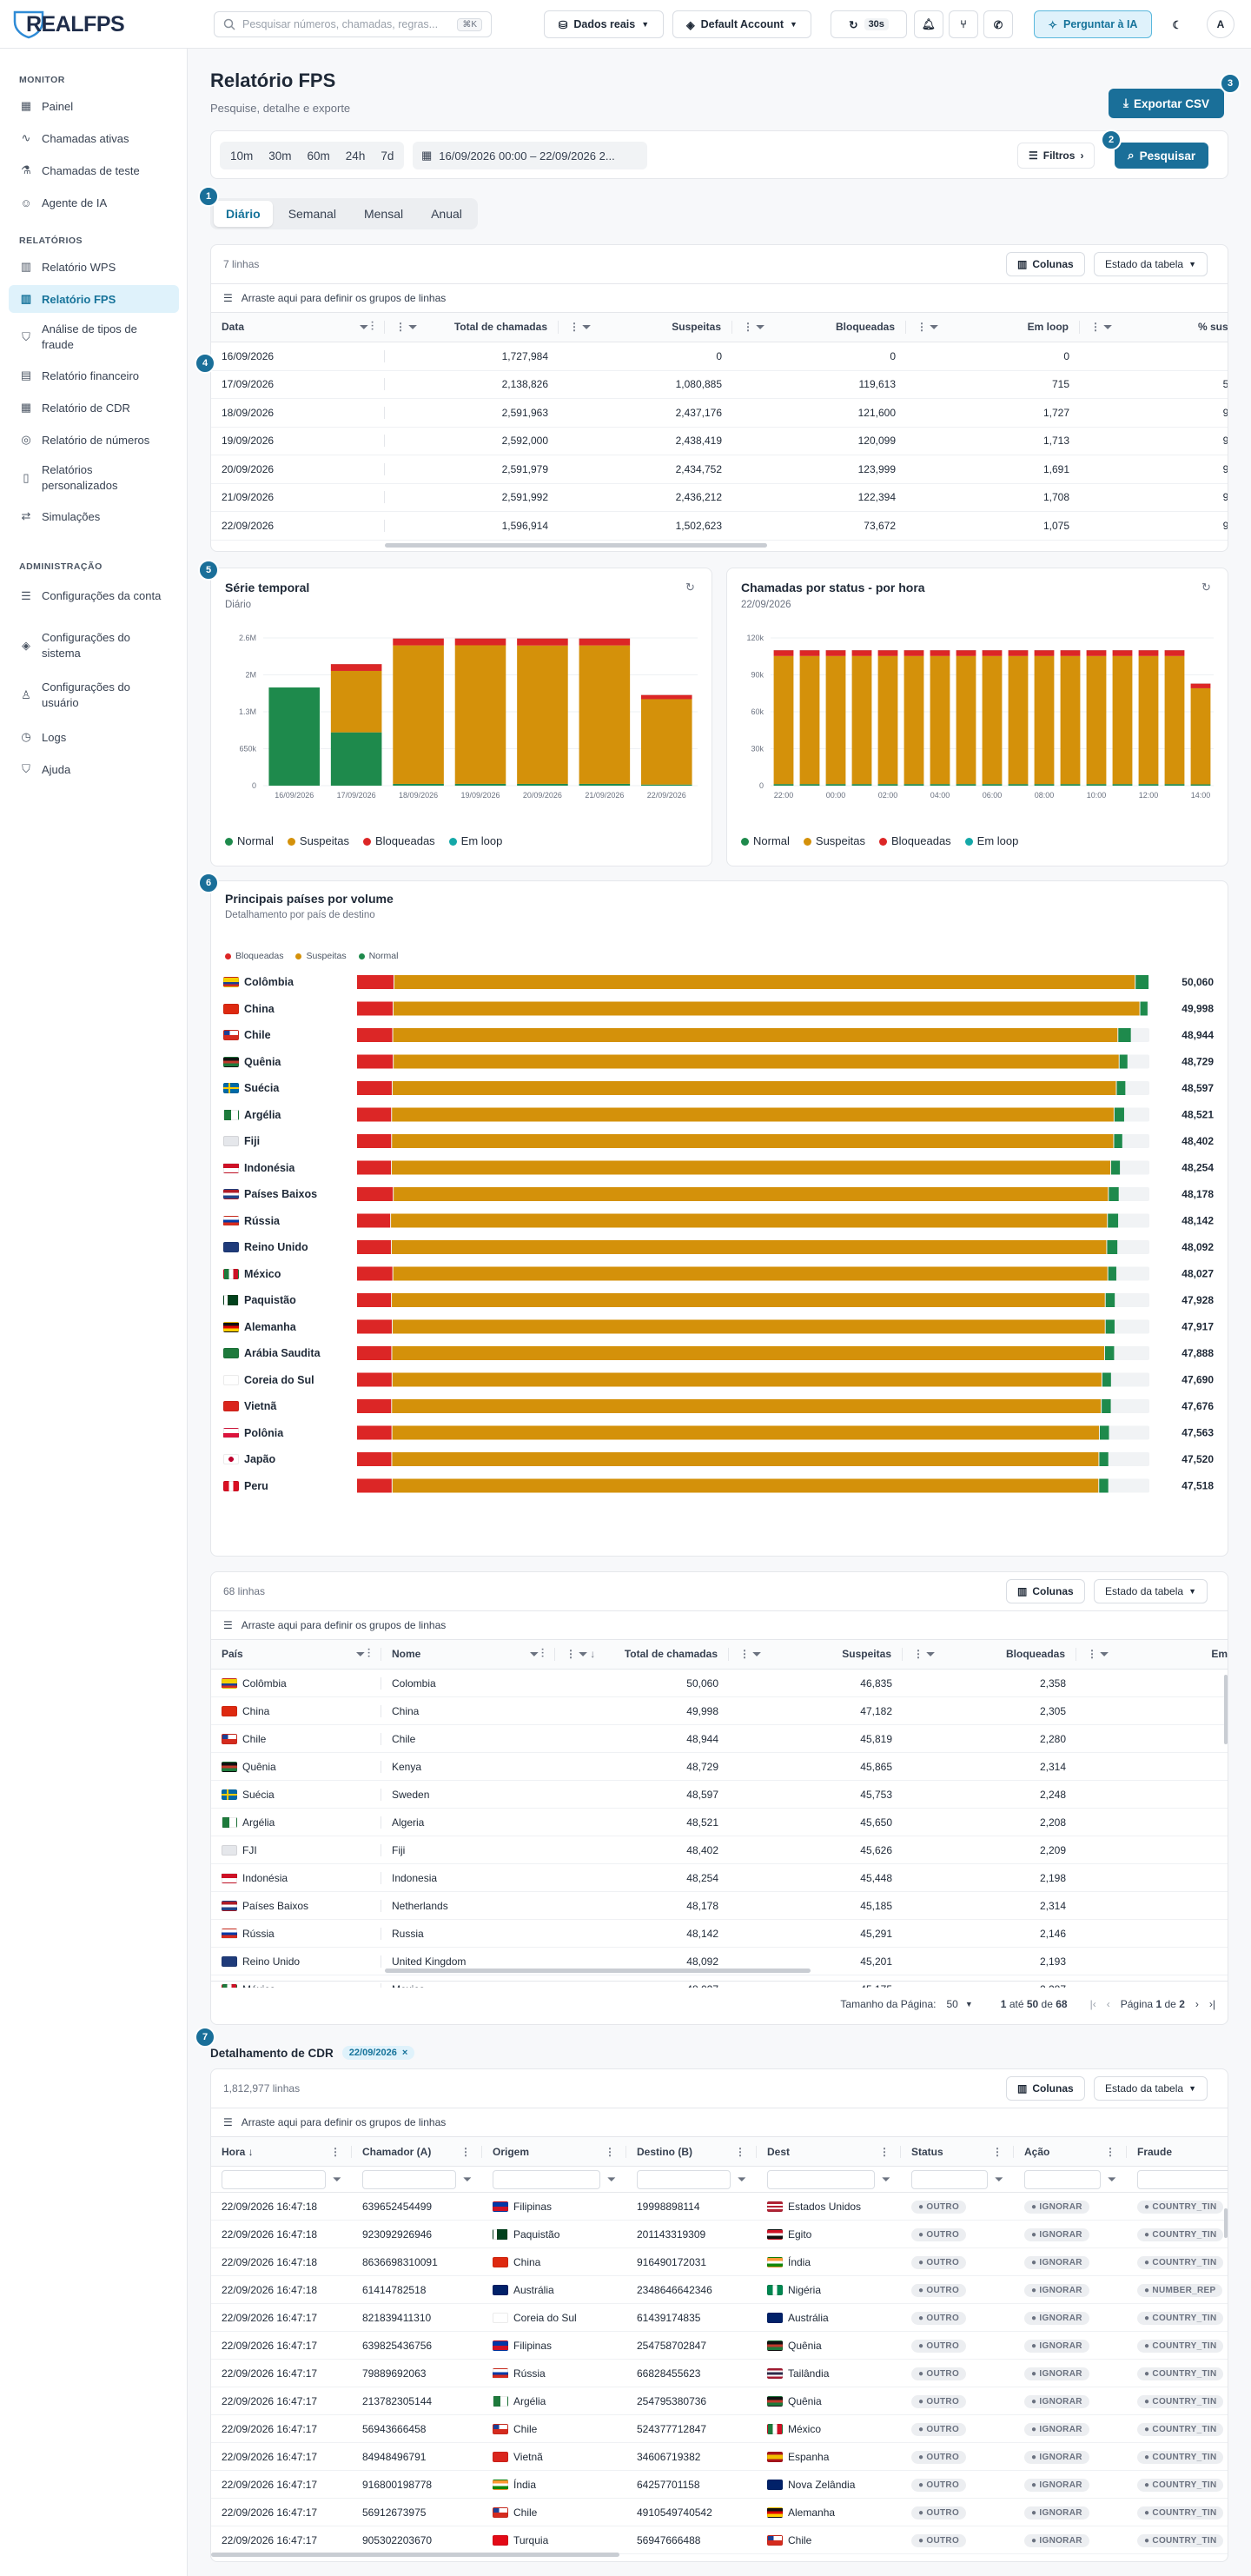 This screenshot has height=2576, width=1251. What do you see at coordinates (691, 2151) in the screenshot?
I see `col-destino: Destino (B) ⋮` at bounding box center [691, 2151].